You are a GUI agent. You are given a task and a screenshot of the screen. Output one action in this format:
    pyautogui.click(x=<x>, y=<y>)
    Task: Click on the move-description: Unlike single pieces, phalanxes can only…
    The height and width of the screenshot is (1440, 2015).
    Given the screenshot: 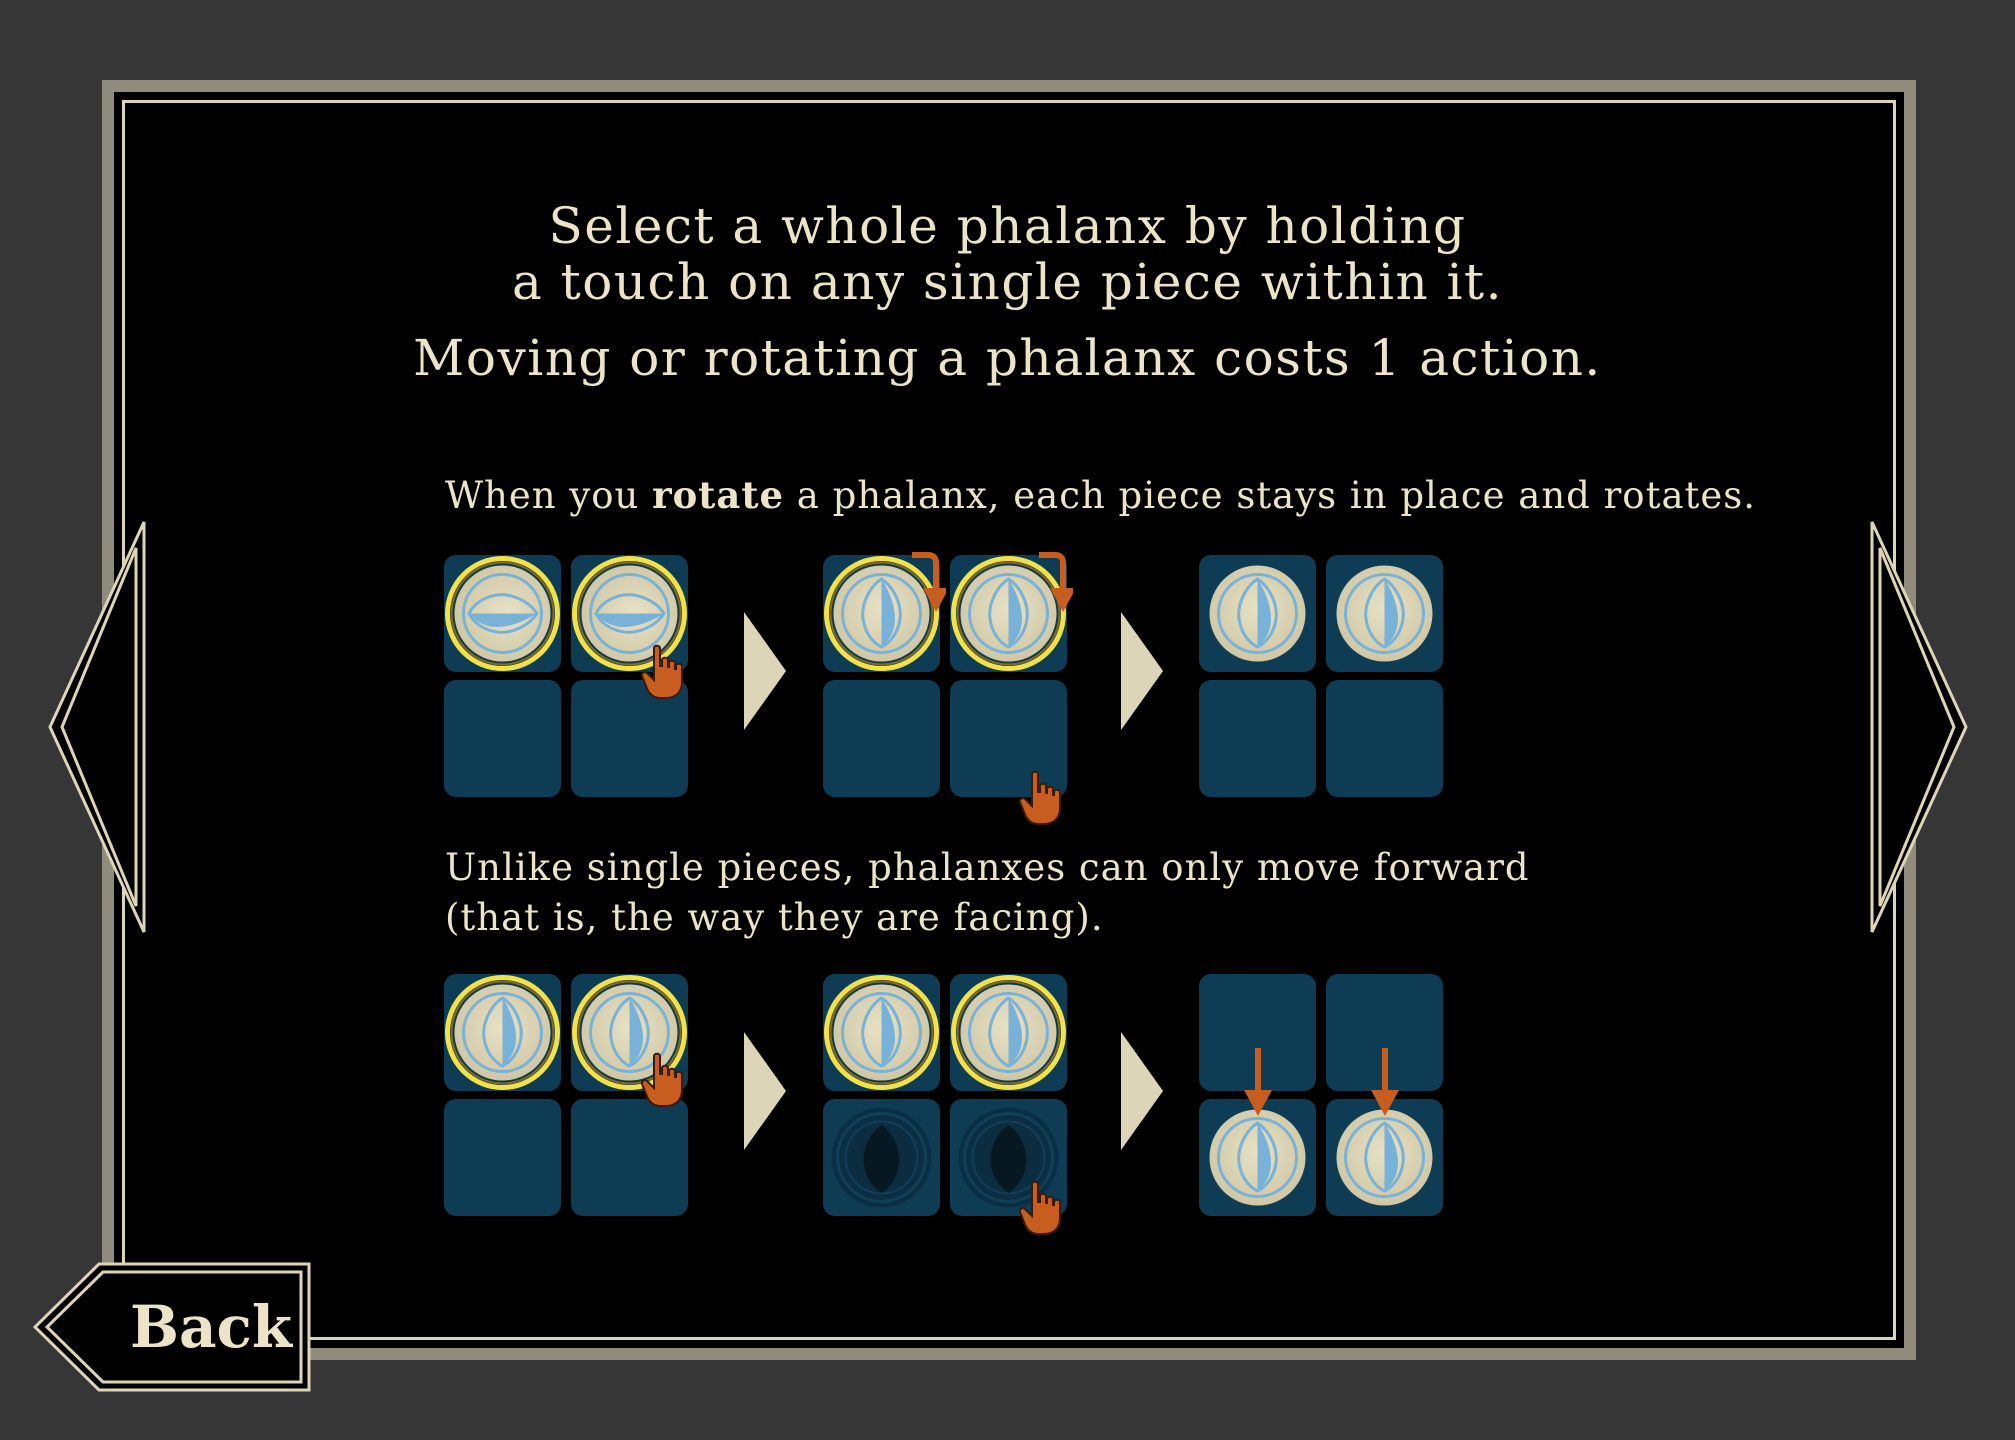 What is the action you would take?
    pyautogui.click(x=987, y=893)
    